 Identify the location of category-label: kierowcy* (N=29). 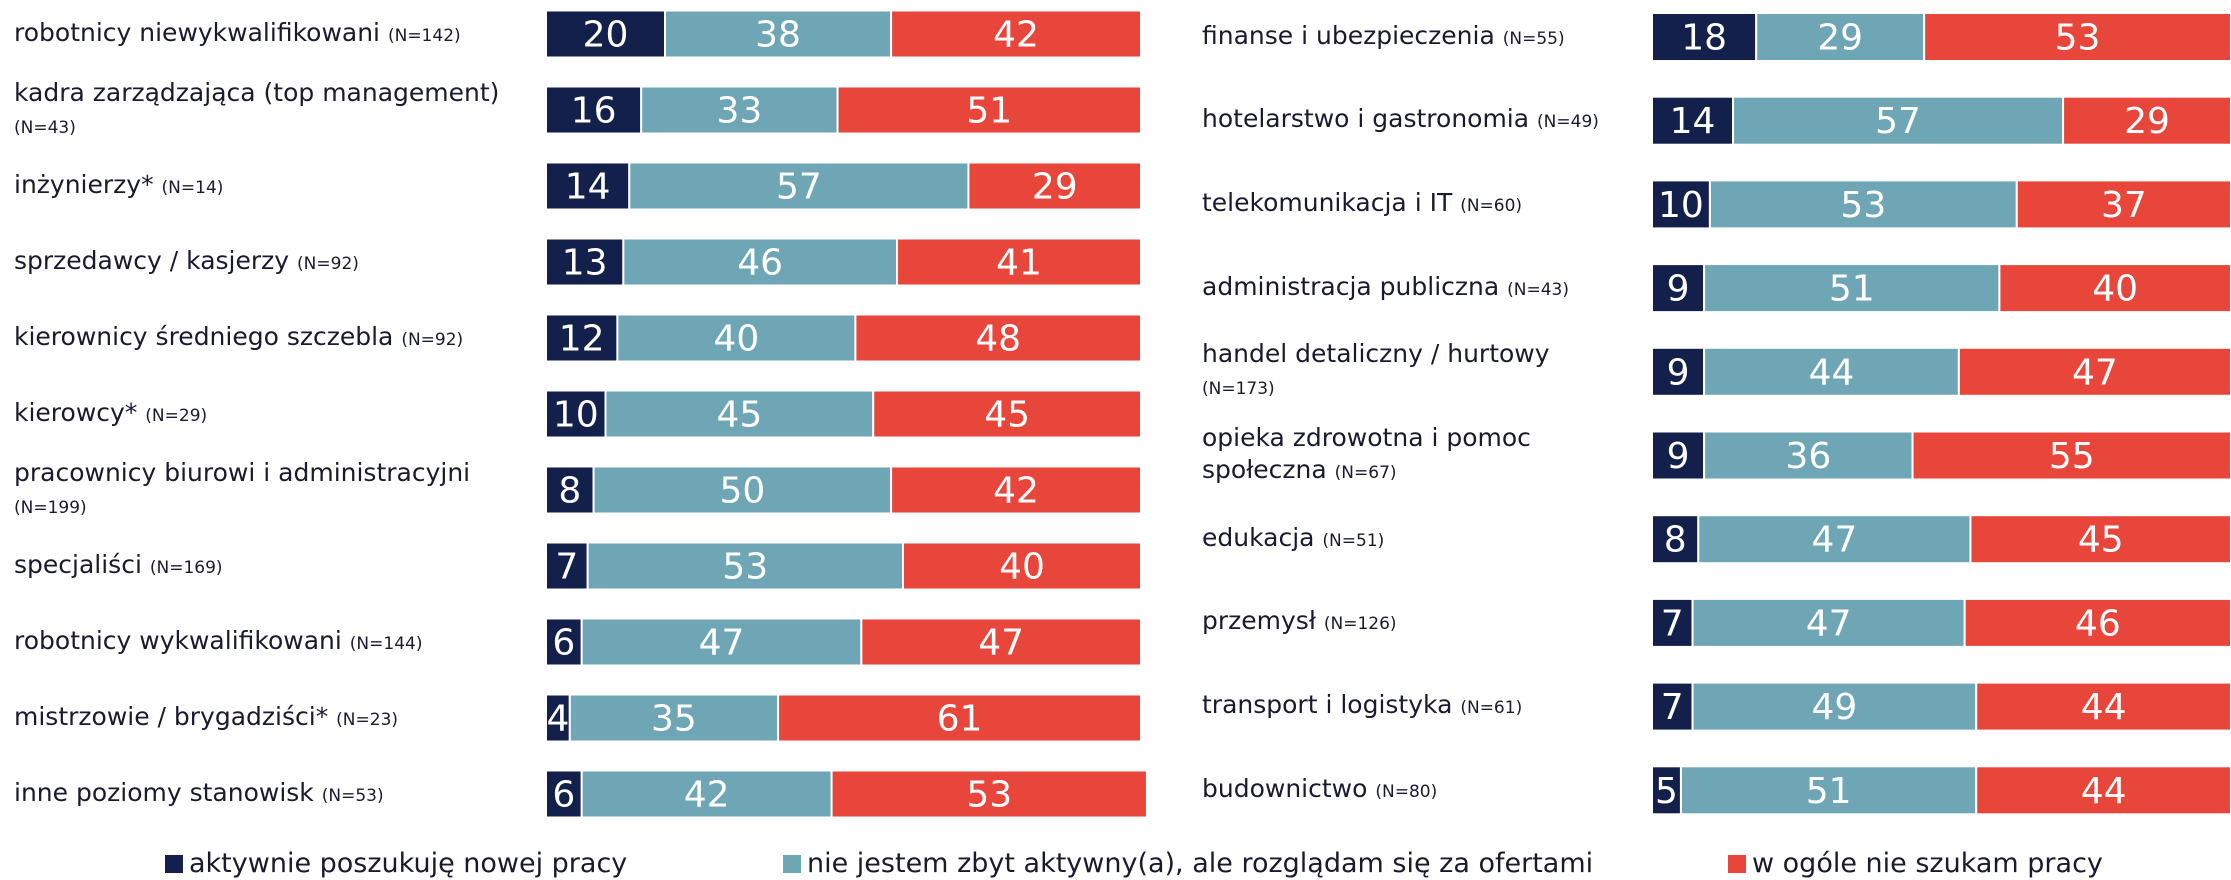
(264, 414).